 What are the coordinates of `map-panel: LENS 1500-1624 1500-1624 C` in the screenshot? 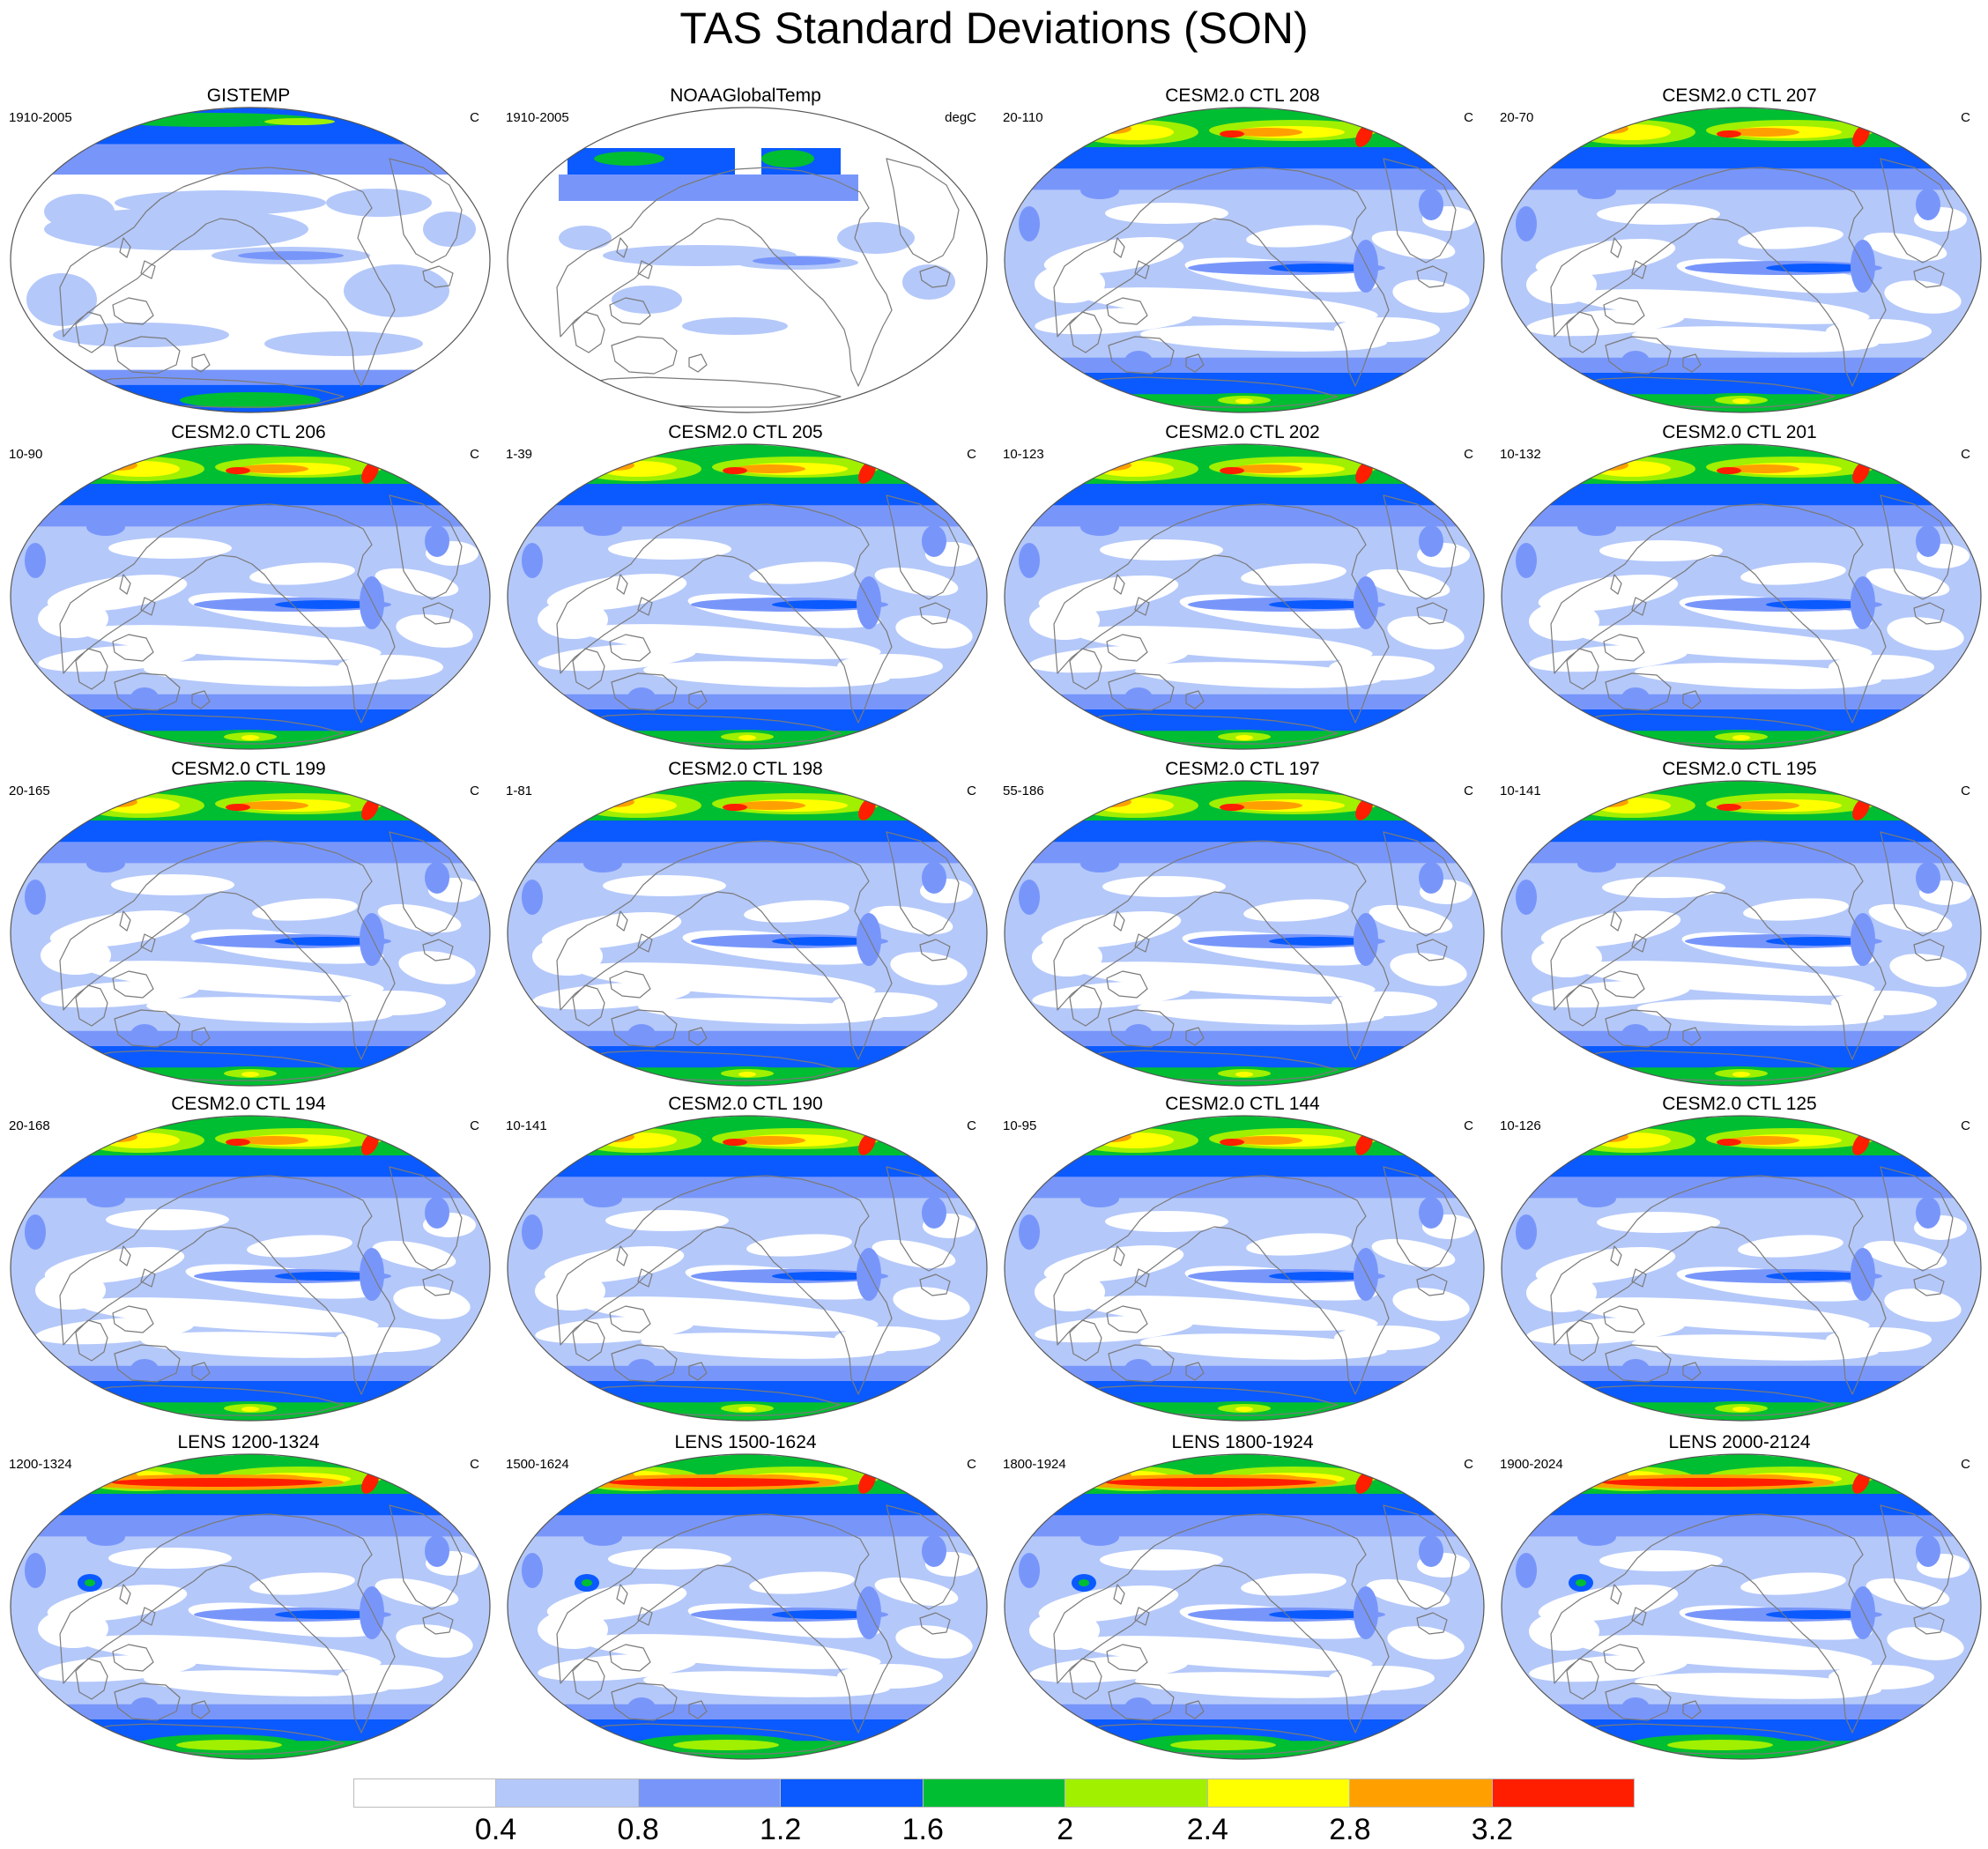 It's located at (746, 1597).